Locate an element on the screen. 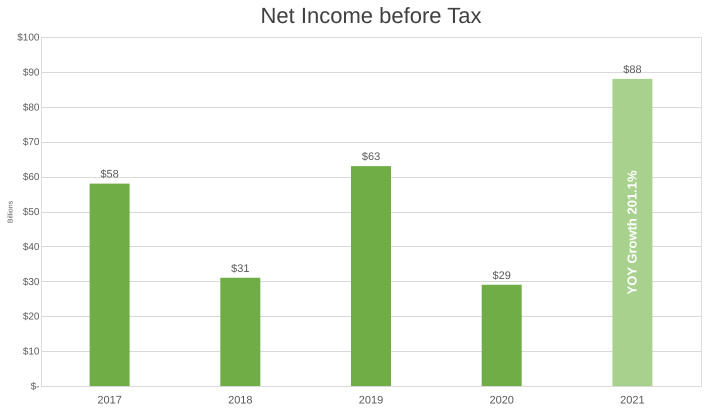  annotation: YOY Growth 201.1% is located at coordinates (632, 232).